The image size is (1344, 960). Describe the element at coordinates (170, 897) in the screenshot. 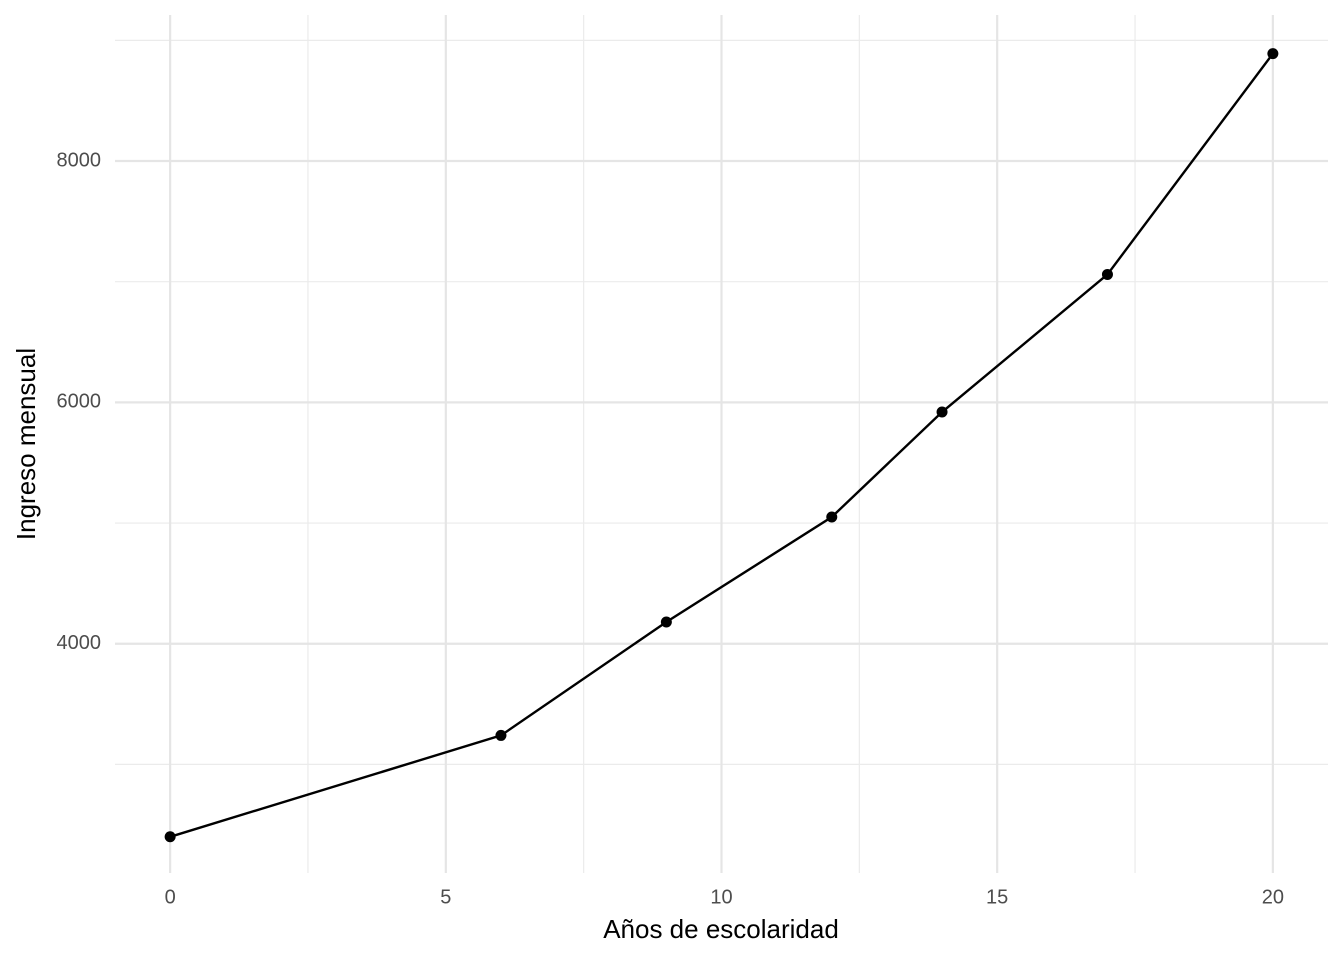

I see `x-tick-label: 0` at that location.